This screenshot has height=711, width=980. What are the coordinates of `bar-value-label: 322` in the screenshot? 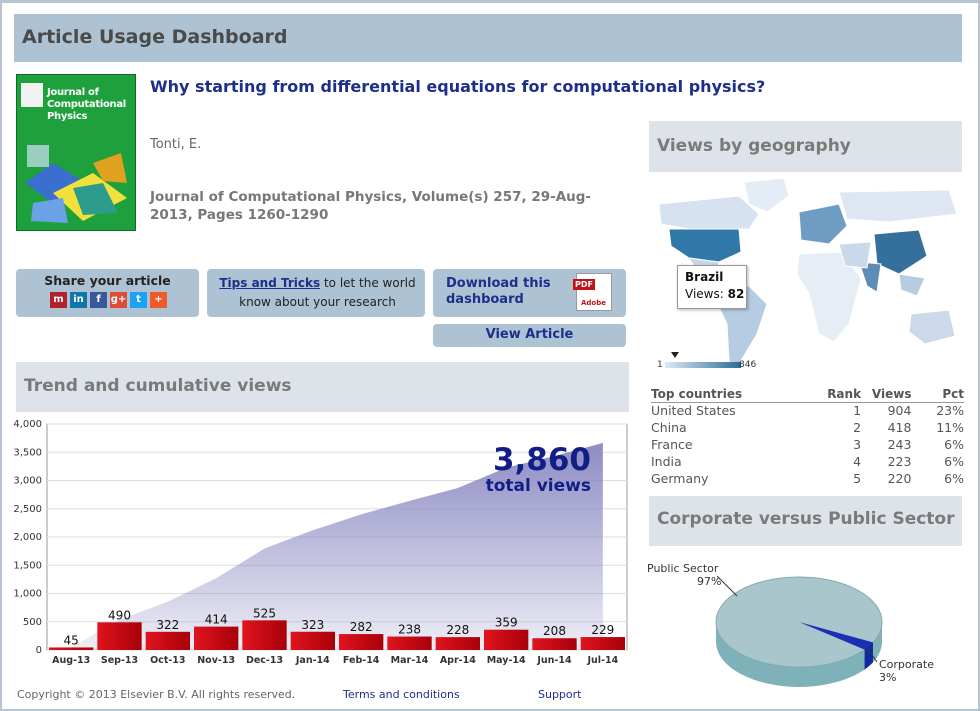 It's located at (167, 625).